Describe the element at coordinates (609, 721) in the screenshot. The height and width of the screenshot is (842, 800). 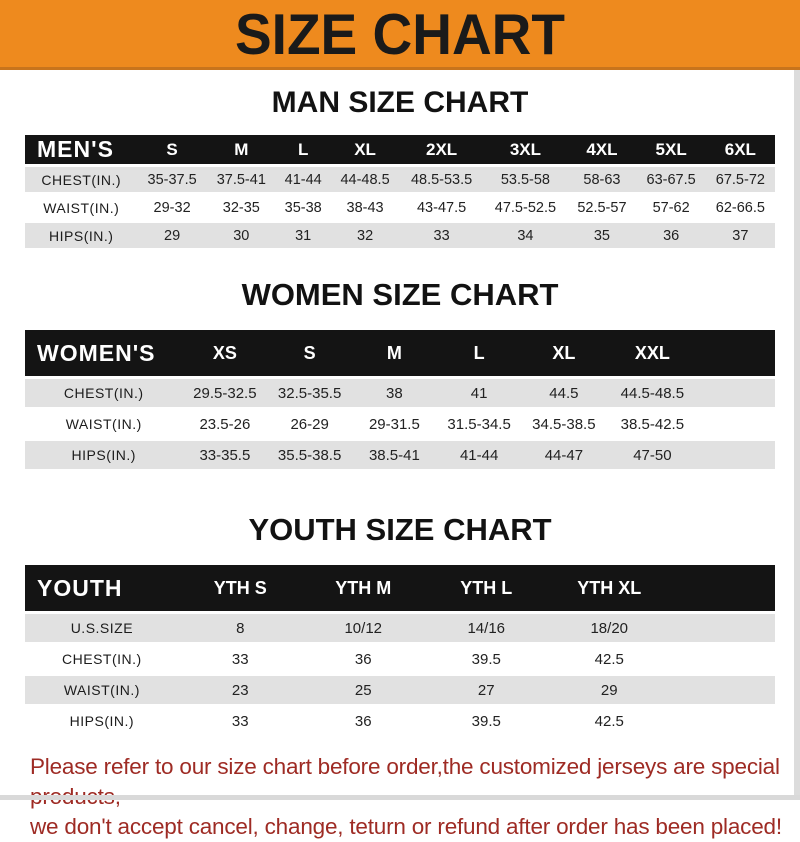
I see `value-cell: 42.5` at that location.